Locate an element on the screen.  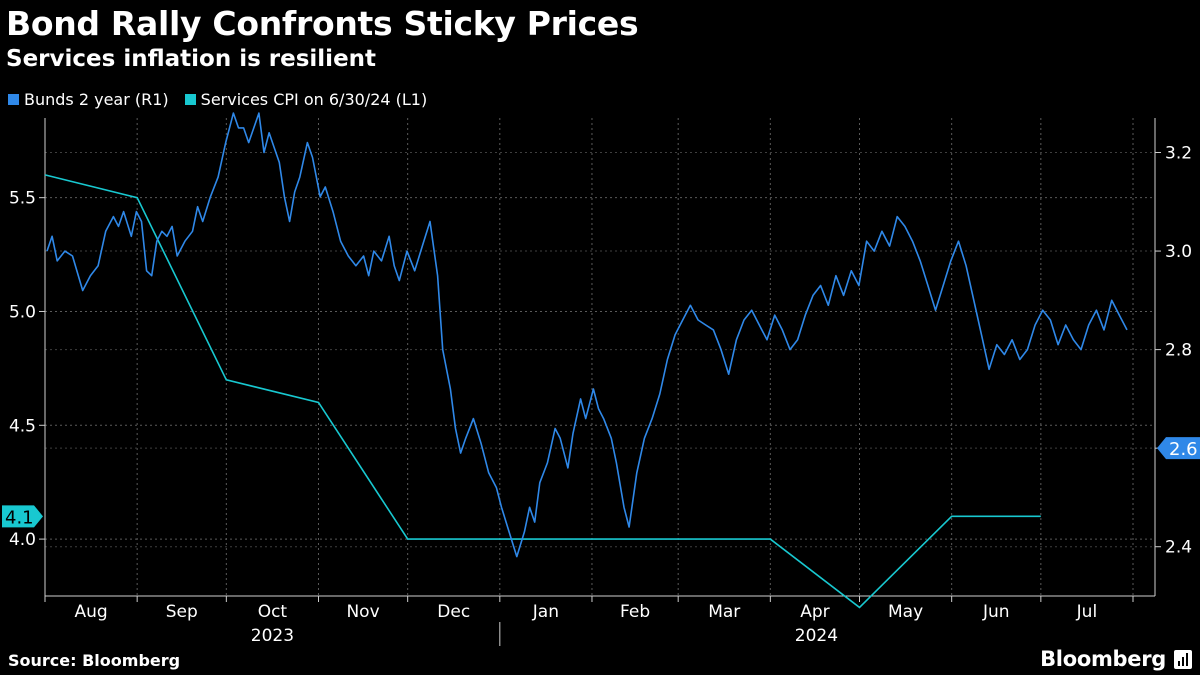
x-axis-month-label: Jun is located at coordinates (996, 612).